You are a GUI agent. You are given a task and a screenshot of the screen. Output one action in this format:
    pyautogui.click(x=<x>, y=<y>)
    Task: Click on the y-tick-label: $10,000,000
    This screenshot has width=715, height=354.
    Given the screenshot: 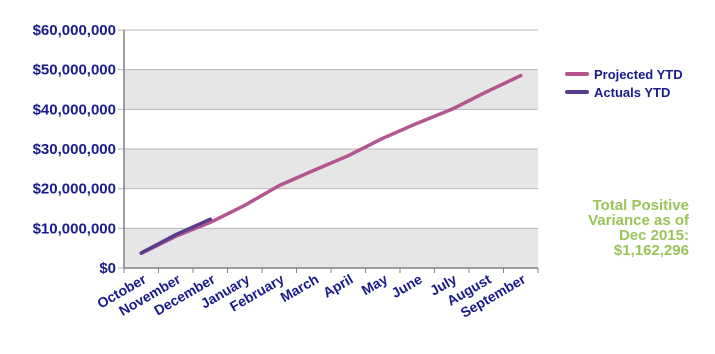 What is the action you would take?
    pyautogui.click(x=74, y=228)
    